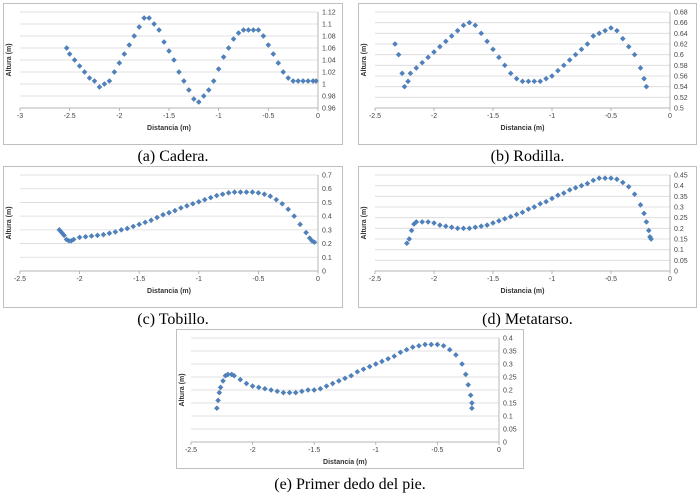 This screenshot has width=700, height=502. Describe the element at coordinates (508, 417) in the screenshot. I see `y-tick-label-e-2: 0.1` at that location.